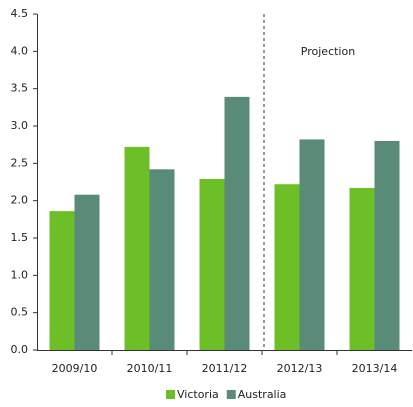 This screenshot has height=407, width=413. Describe the element at coordinates (20, 88) in the screenshot. I see `y-tick-label: 3.5` at that location.